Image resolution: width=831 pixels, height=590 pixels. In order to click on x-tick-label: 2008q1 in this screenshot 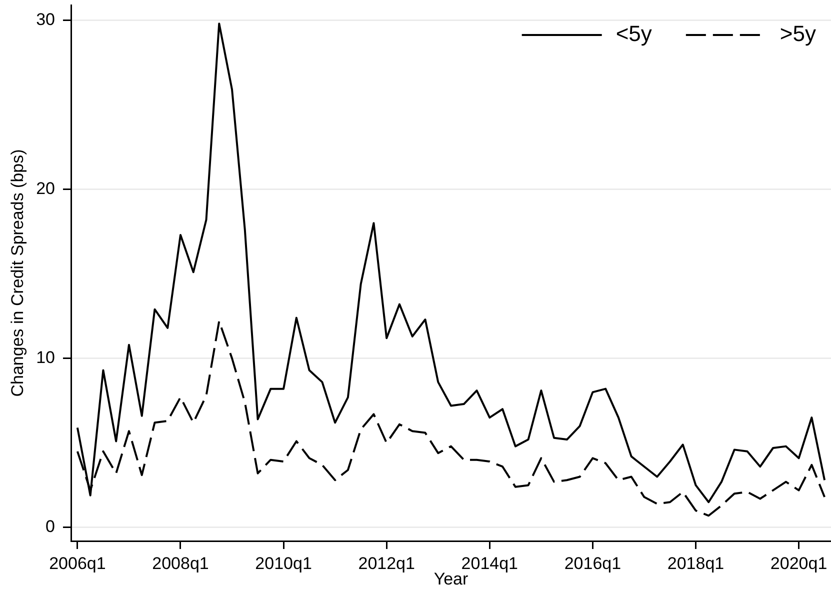, I will do `click(180, 563)`.